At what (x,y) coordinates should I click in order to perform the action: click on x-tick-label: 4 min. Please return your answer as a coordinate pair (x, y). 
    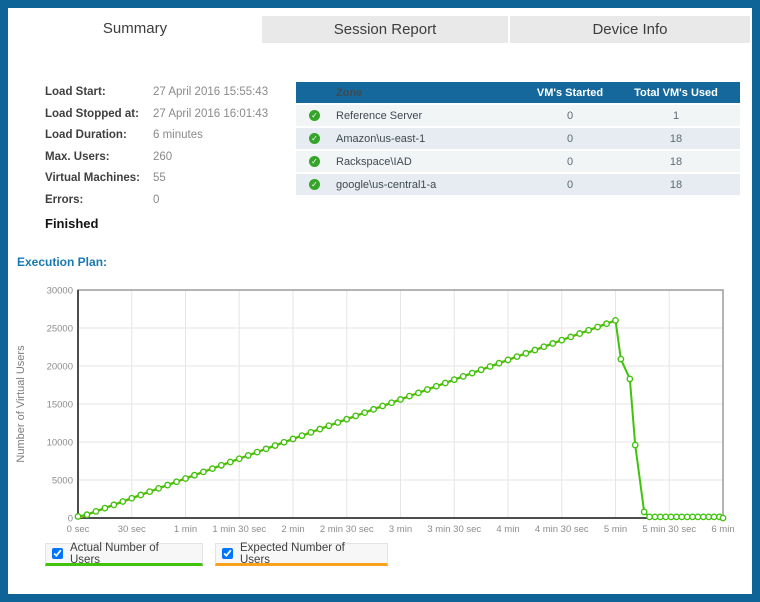
    Looking at the image, I should click on (507, 529).